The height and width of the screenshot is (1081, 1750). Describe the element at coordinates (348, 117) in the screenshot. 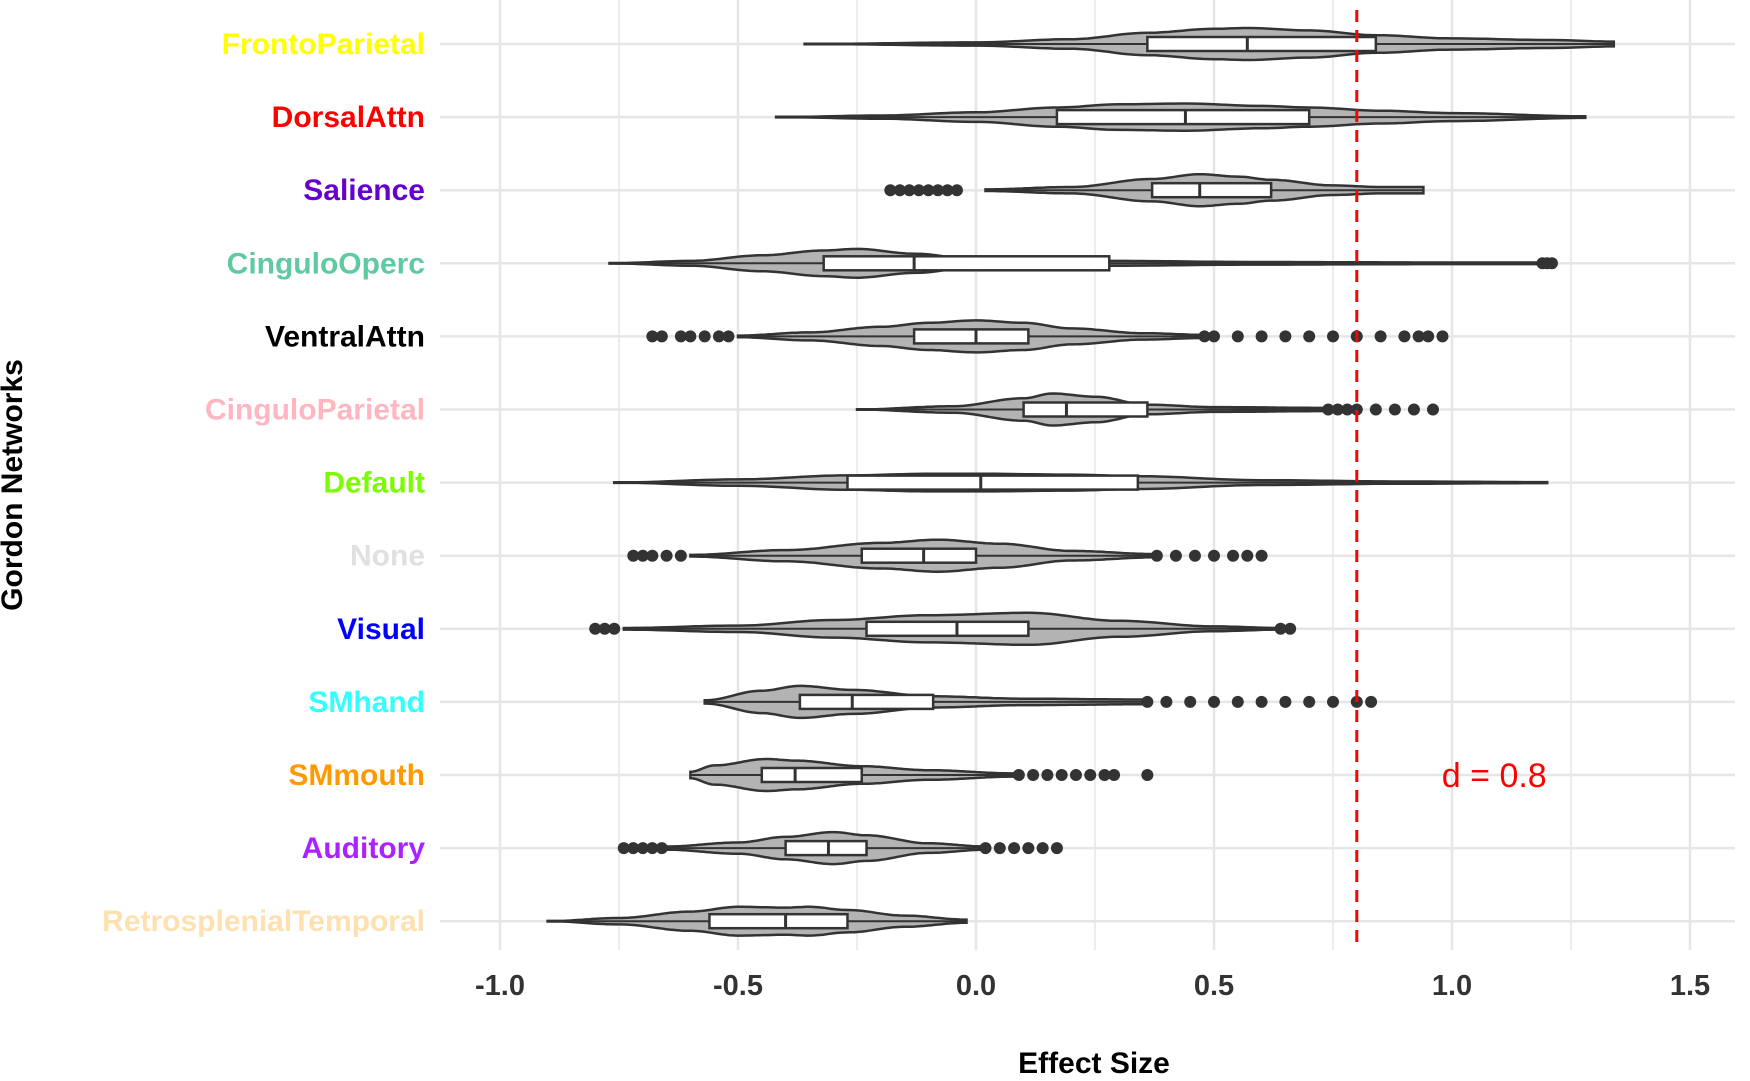

I see `category-label-DorsalAttn: DorsalAttn` at that location.